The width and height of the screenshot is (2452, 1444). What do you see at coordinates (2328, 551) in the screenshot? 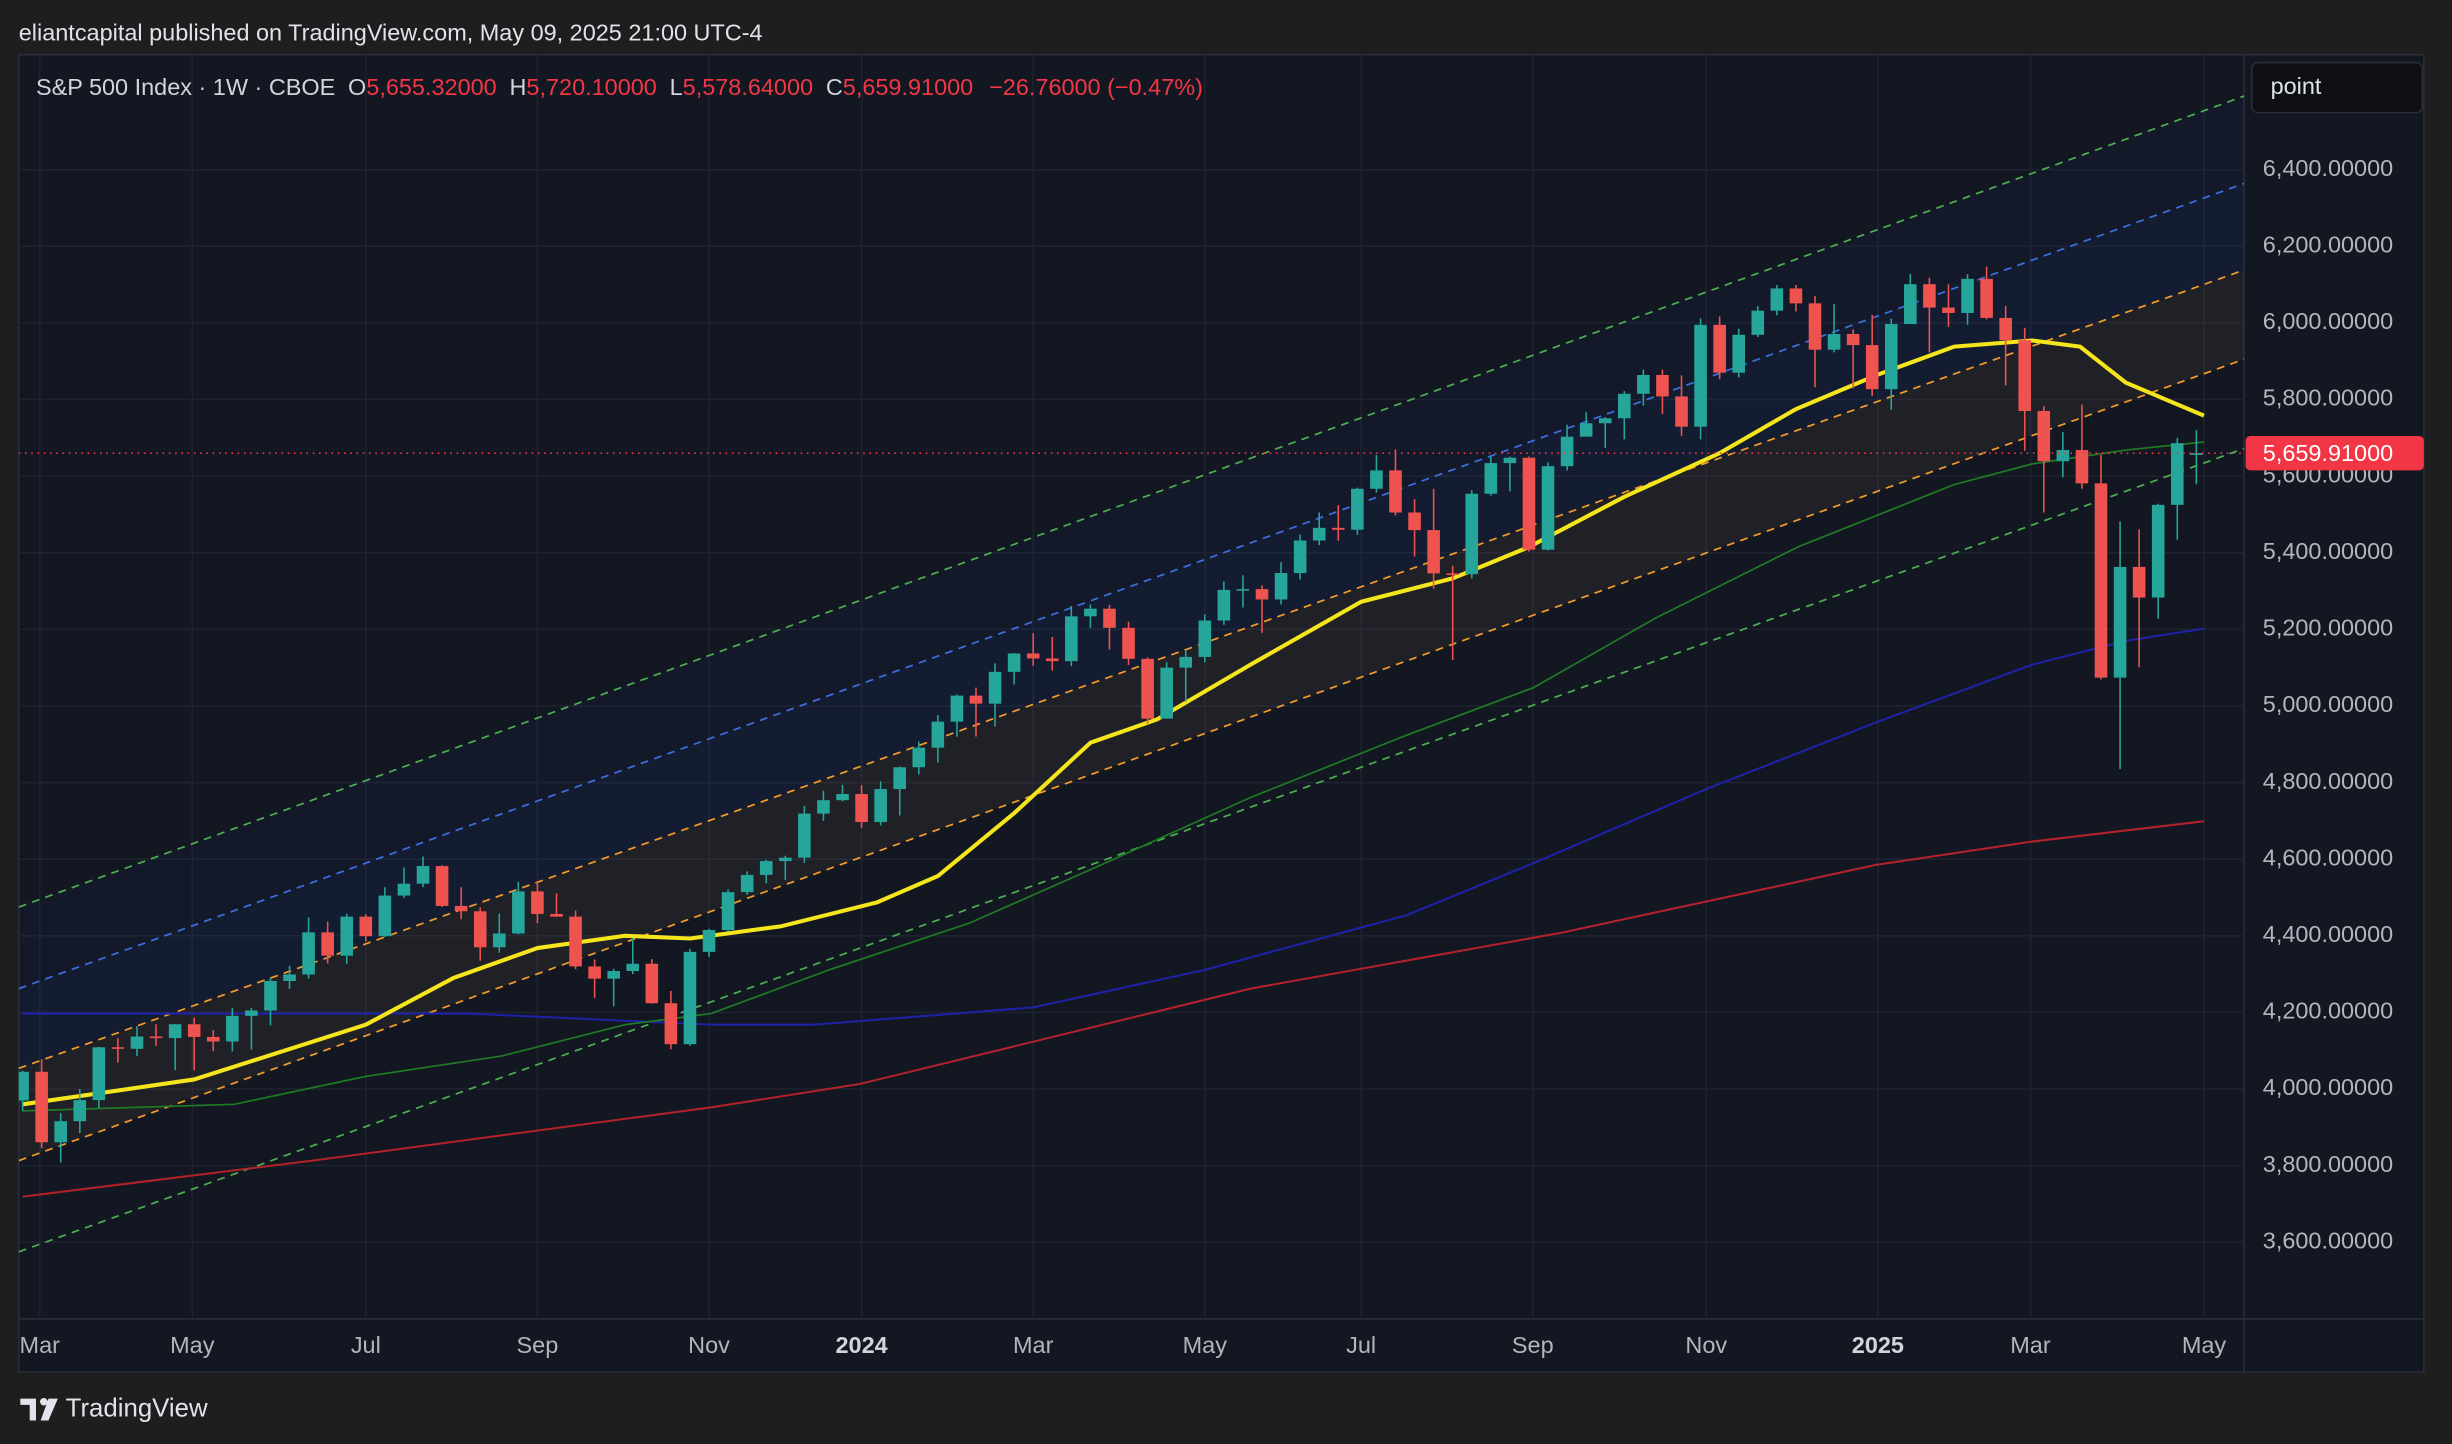
I see `y-tick-label: 5,400.00000` at bounding box center [2328, 551].